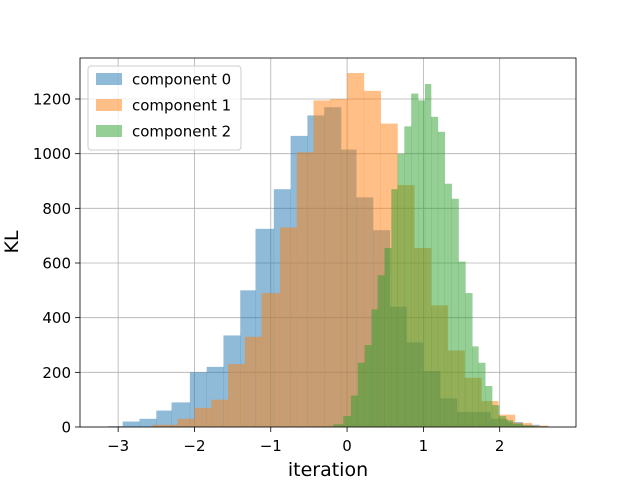 Image resolution: width=640 pixels, height=480 pixels. I want to click on y-axis-label: KL, so click(12, 241).